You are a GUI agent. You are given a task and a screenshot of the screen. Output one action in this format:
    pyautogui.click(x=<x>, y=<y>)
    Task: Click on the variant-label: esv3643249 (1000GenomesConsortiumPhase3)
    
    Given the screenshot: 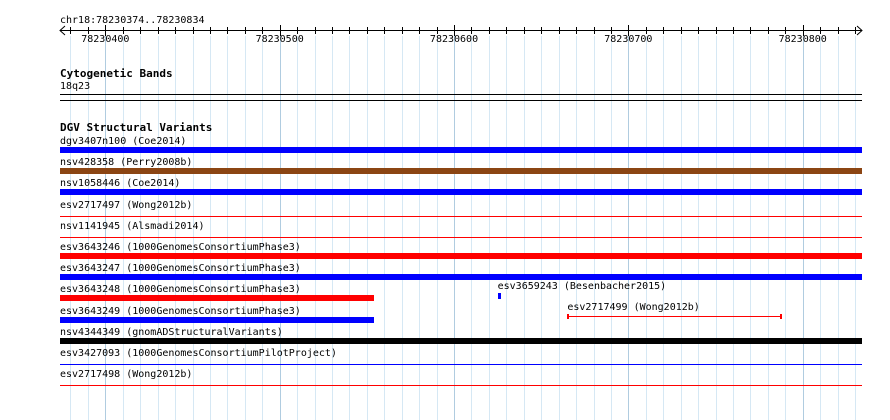 What is the action you would take?
    pyautogui.click(x=180, y=311)
    